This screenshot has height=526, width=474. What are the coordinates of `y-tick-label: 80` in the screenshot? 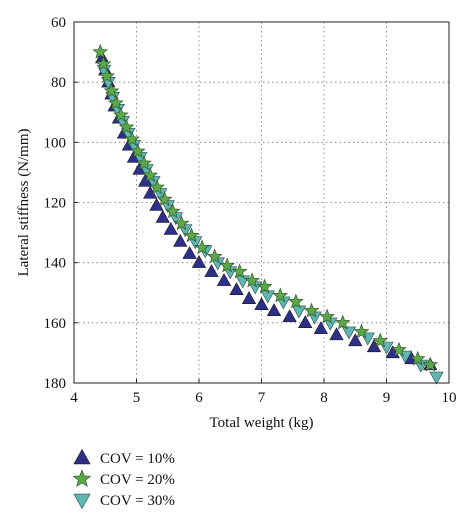 It's located at (58, 83).